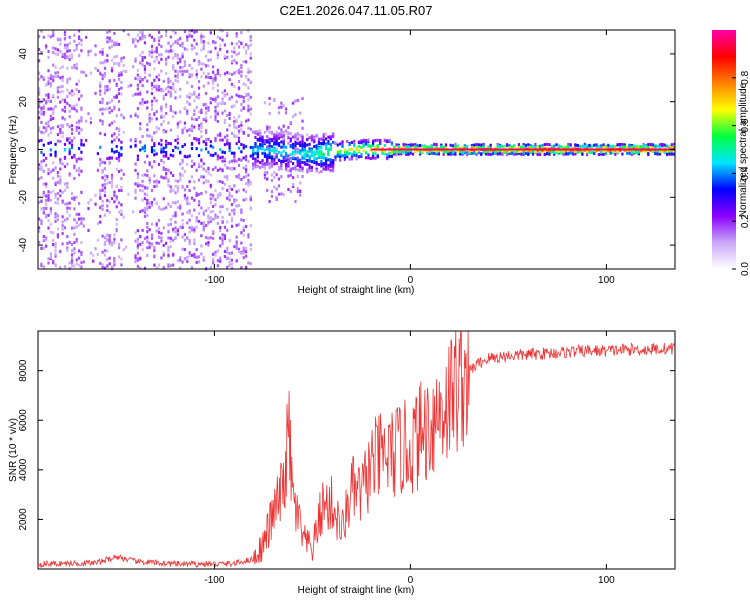  Describe the element at coordinates (23, 519) in the screenshot. I see `snr-y-tick-label: 2000` at that location.